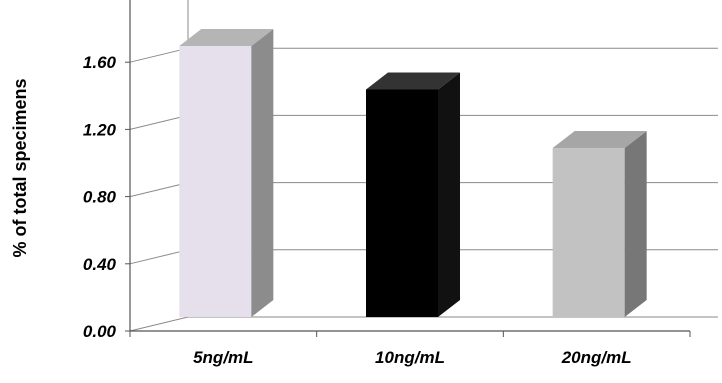 This screenshot has height=383, width=722. I want to click on x-category-label: 10ng/mL, so click(410, 357).